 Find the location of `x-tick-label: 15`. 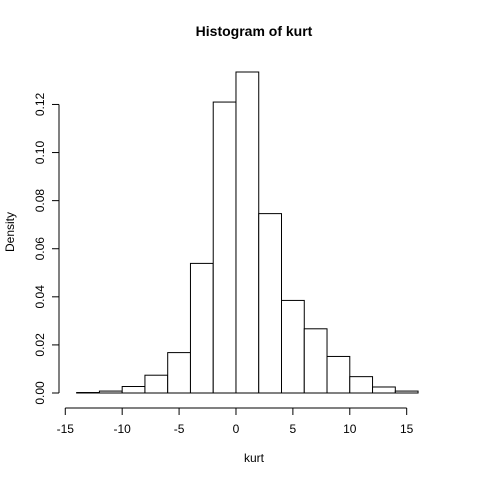

x-tick-label: 15 is located at coordinates (407, 429).